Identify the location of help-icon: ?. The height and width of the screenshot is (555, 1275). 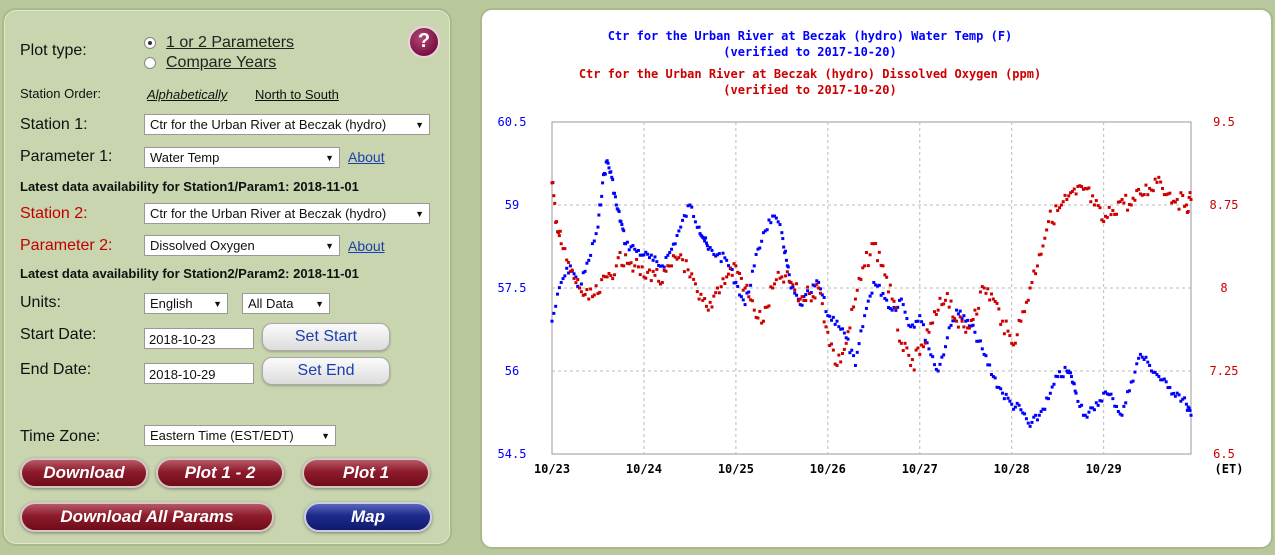
(424, 42).